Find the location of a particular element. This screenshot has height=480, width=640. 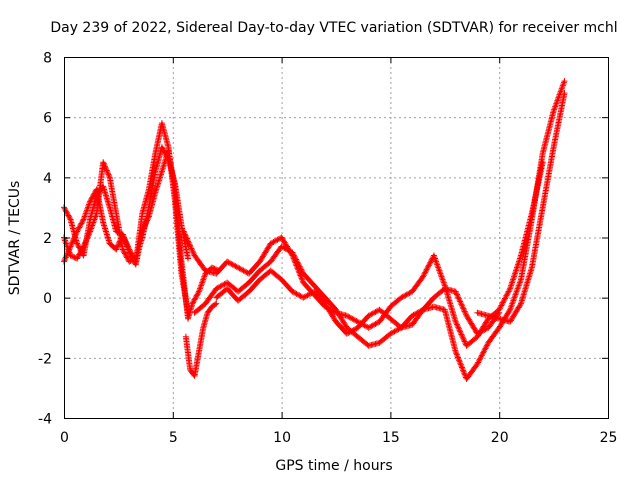

y-tick-label: -2 is located at coordinates (45, 359).